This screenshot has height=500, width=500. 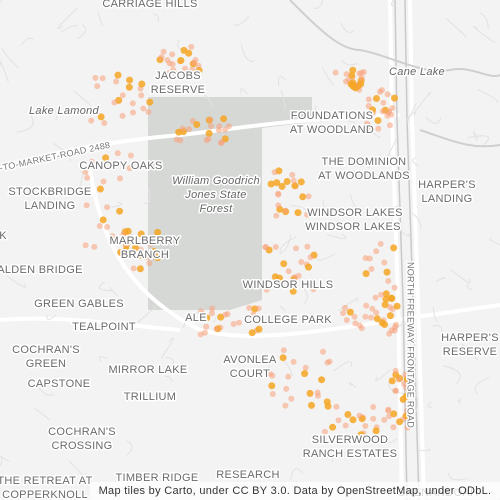 What do you see at coordinates (217, 209) in the screenshot?
I see `place-label: Forest` at bounding box center [217, 209].